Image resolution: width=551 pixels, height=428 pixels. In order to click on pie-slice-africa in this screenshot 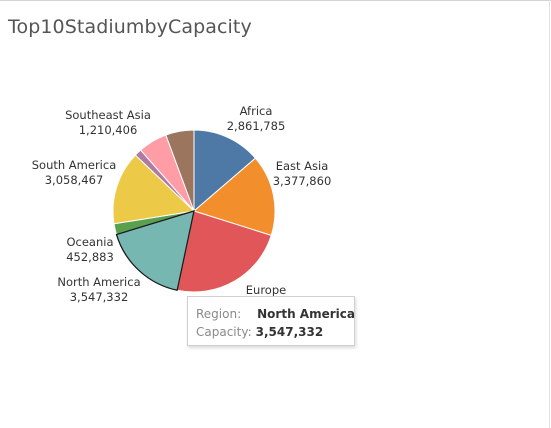, I will do `click(225, 171)`.